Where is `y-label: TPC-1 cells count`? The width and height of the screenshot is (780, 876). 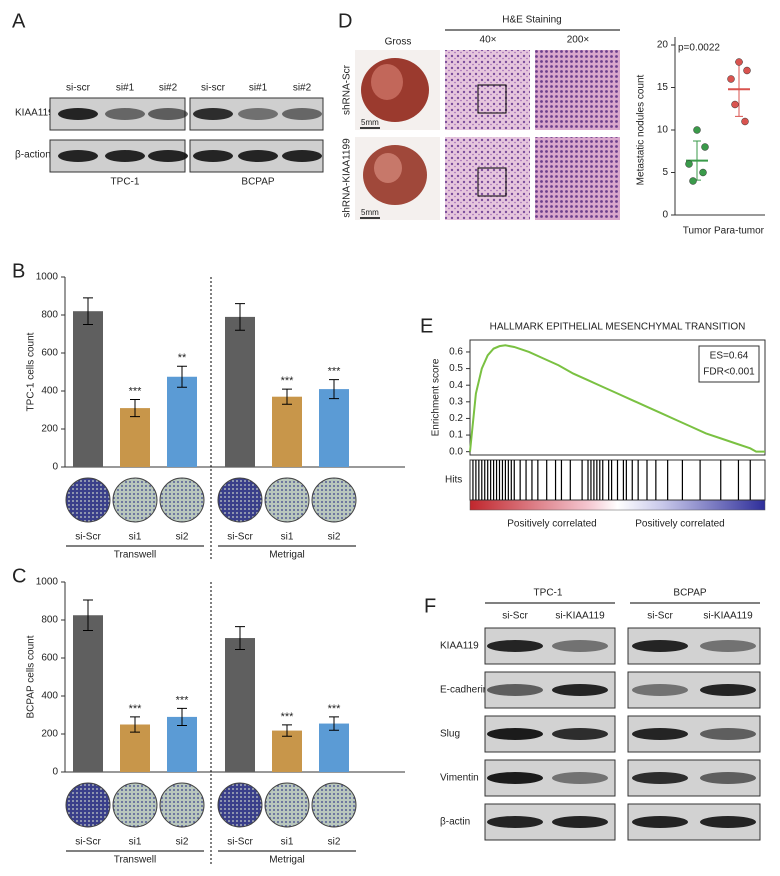
y-label: TPC-1 cells count is located at coordinates (31, 371).